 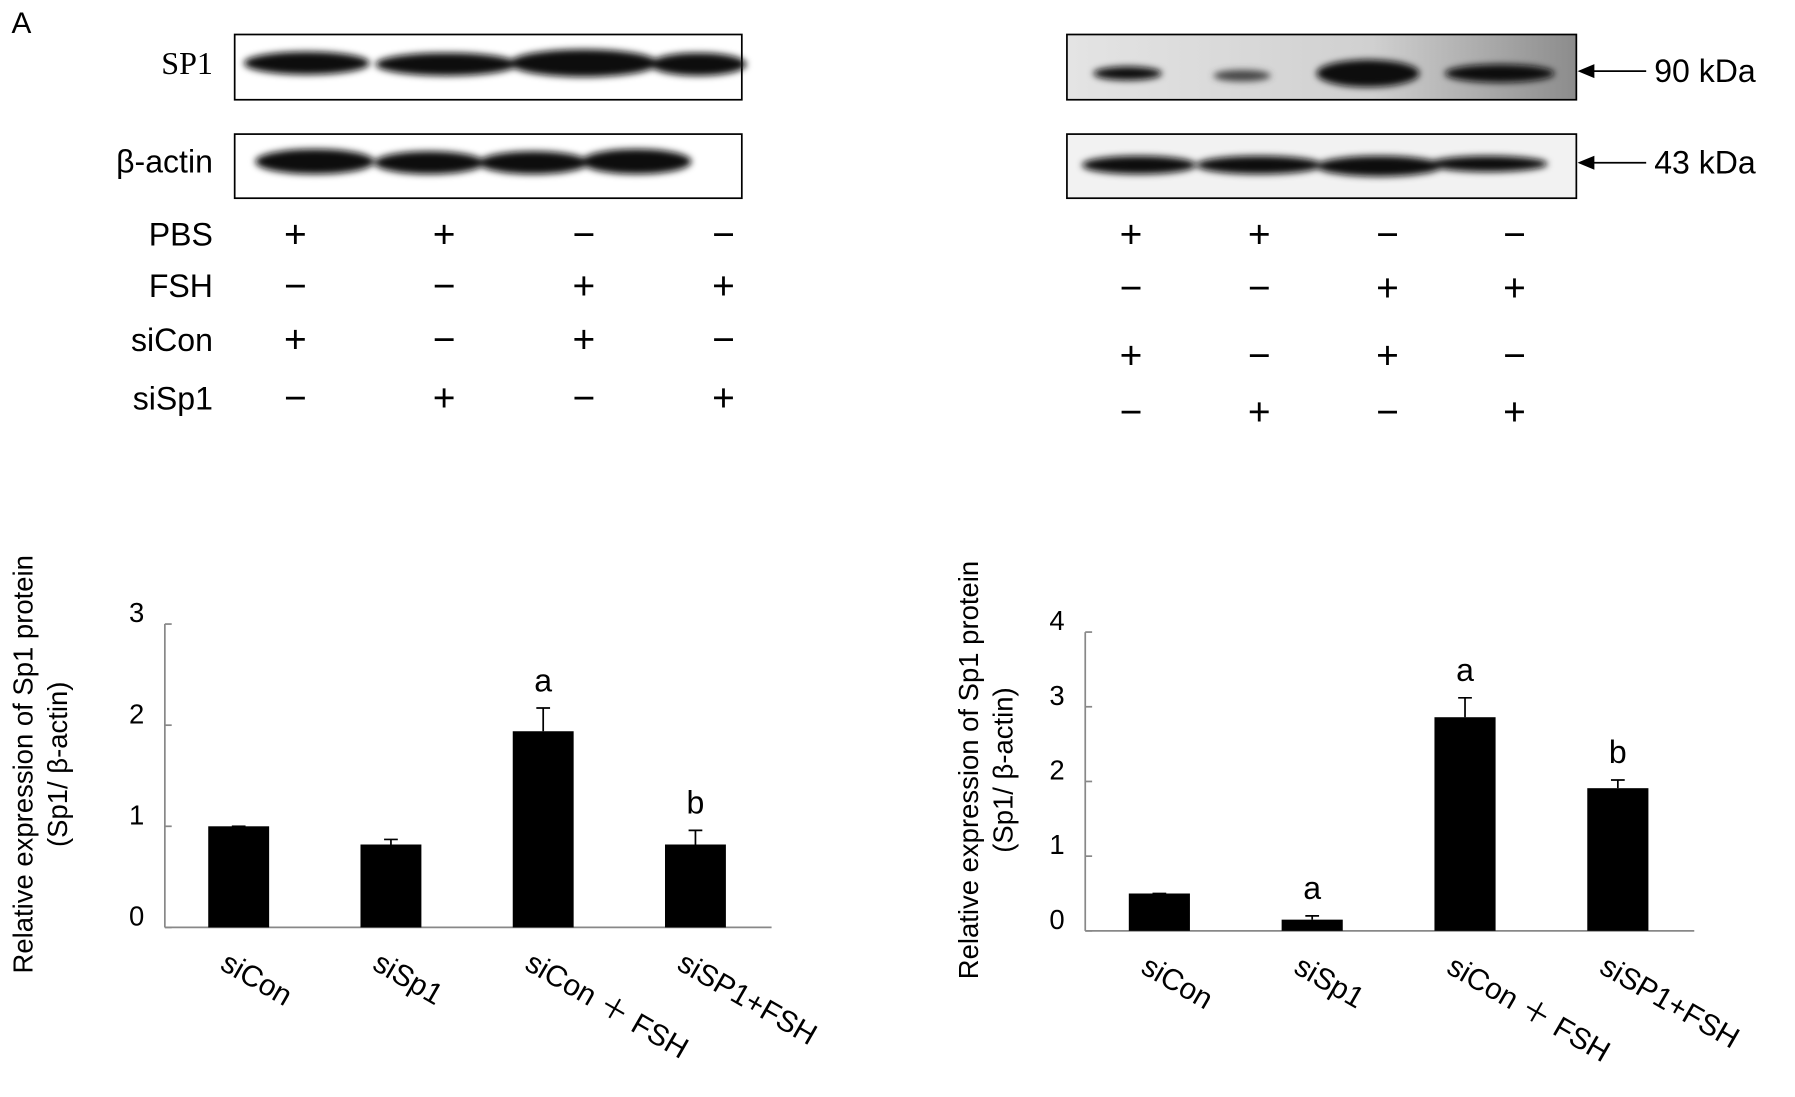 I want to click on row-label: siSp1, so click(x=173, y=398).